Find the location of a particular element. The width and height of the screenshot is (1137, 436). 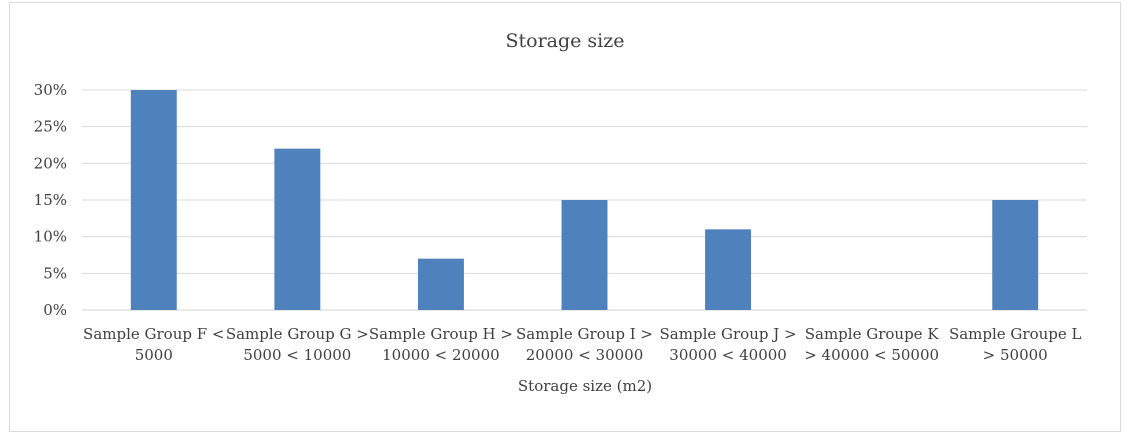

y-tick-label: 25% is located at coordinates (50, 127).